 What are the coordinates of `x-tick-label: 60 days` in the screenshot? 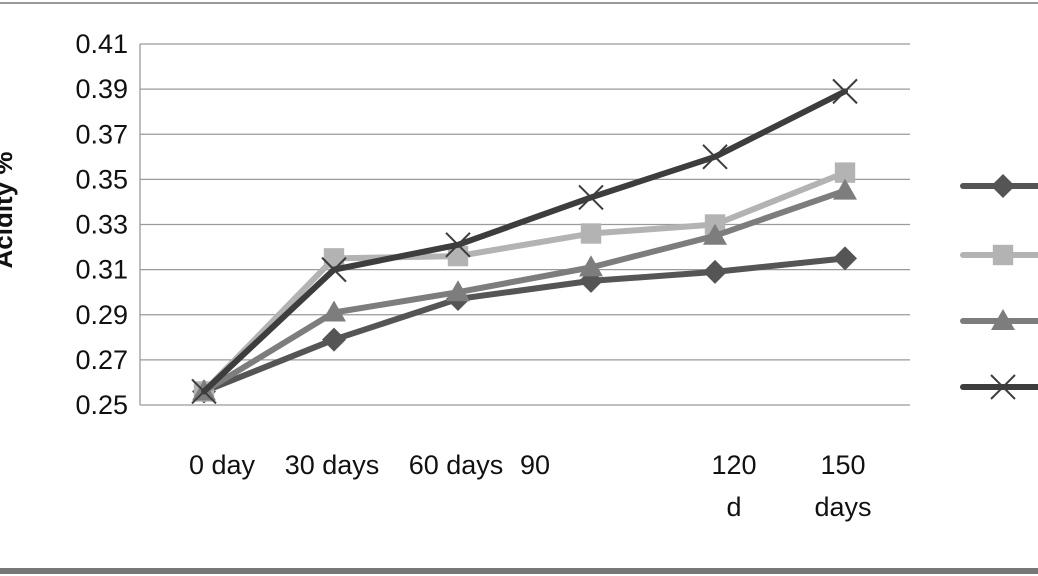 It's located at (456, 465).